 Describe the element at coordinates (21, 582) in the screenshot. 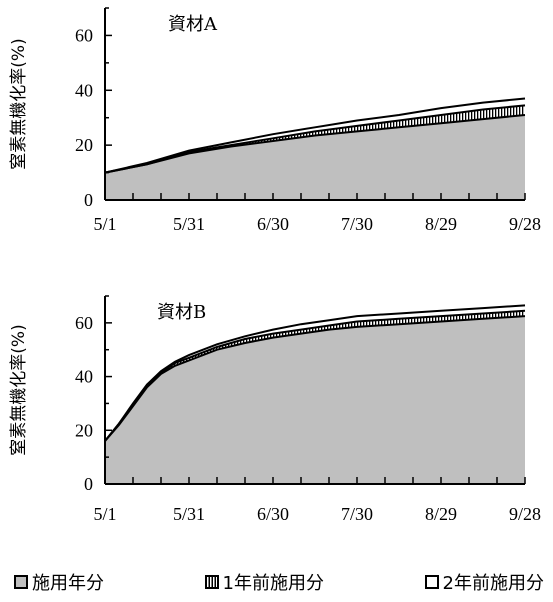

I see `legend-swatch-gray` at that location.